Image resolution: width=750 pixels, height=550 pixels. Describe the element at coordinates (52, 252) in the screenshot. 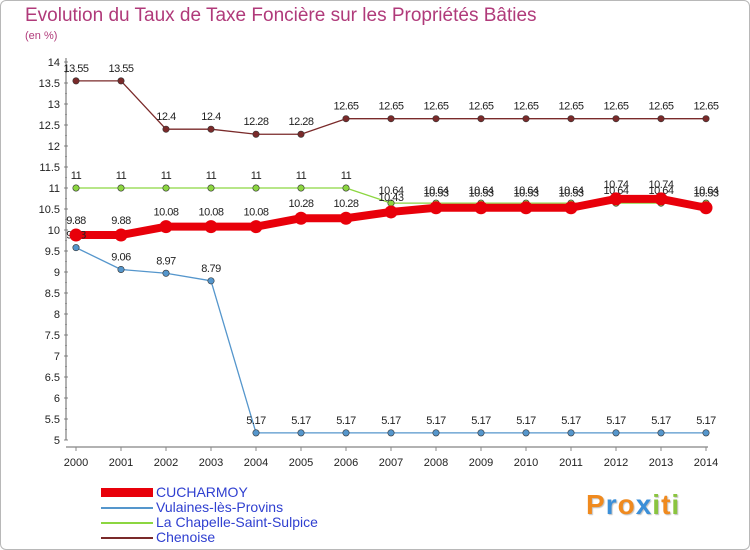

I see `y-tick-label: 9.5` at that location.